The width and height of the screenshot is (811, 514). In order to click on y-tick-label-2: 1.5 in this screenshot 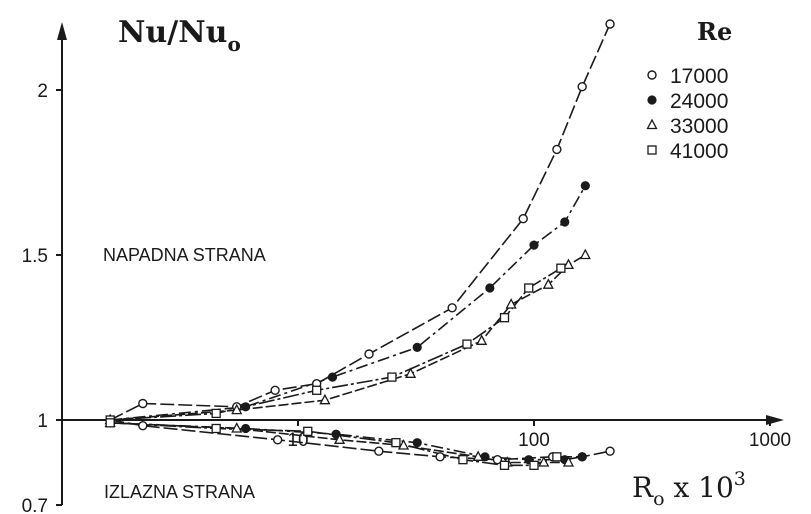, I will do `click(35, 256)`.